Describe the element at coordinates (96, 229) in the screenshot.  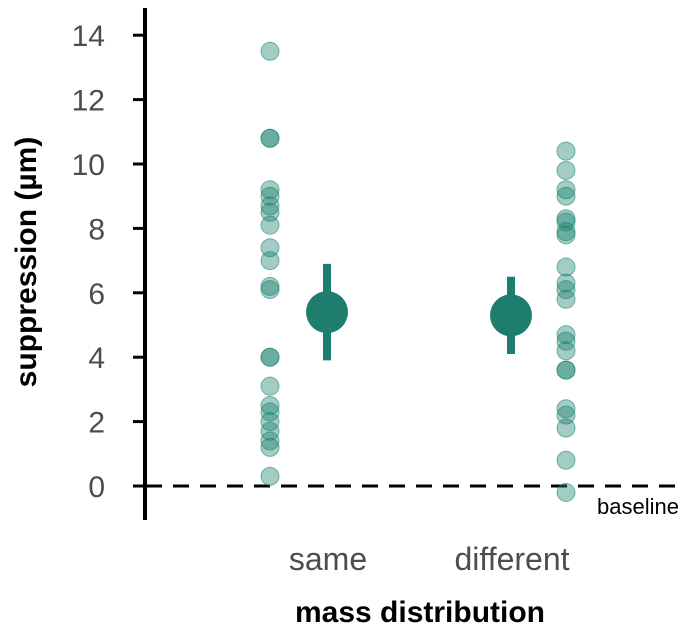
I see `y-tick-label: 8` at that location.